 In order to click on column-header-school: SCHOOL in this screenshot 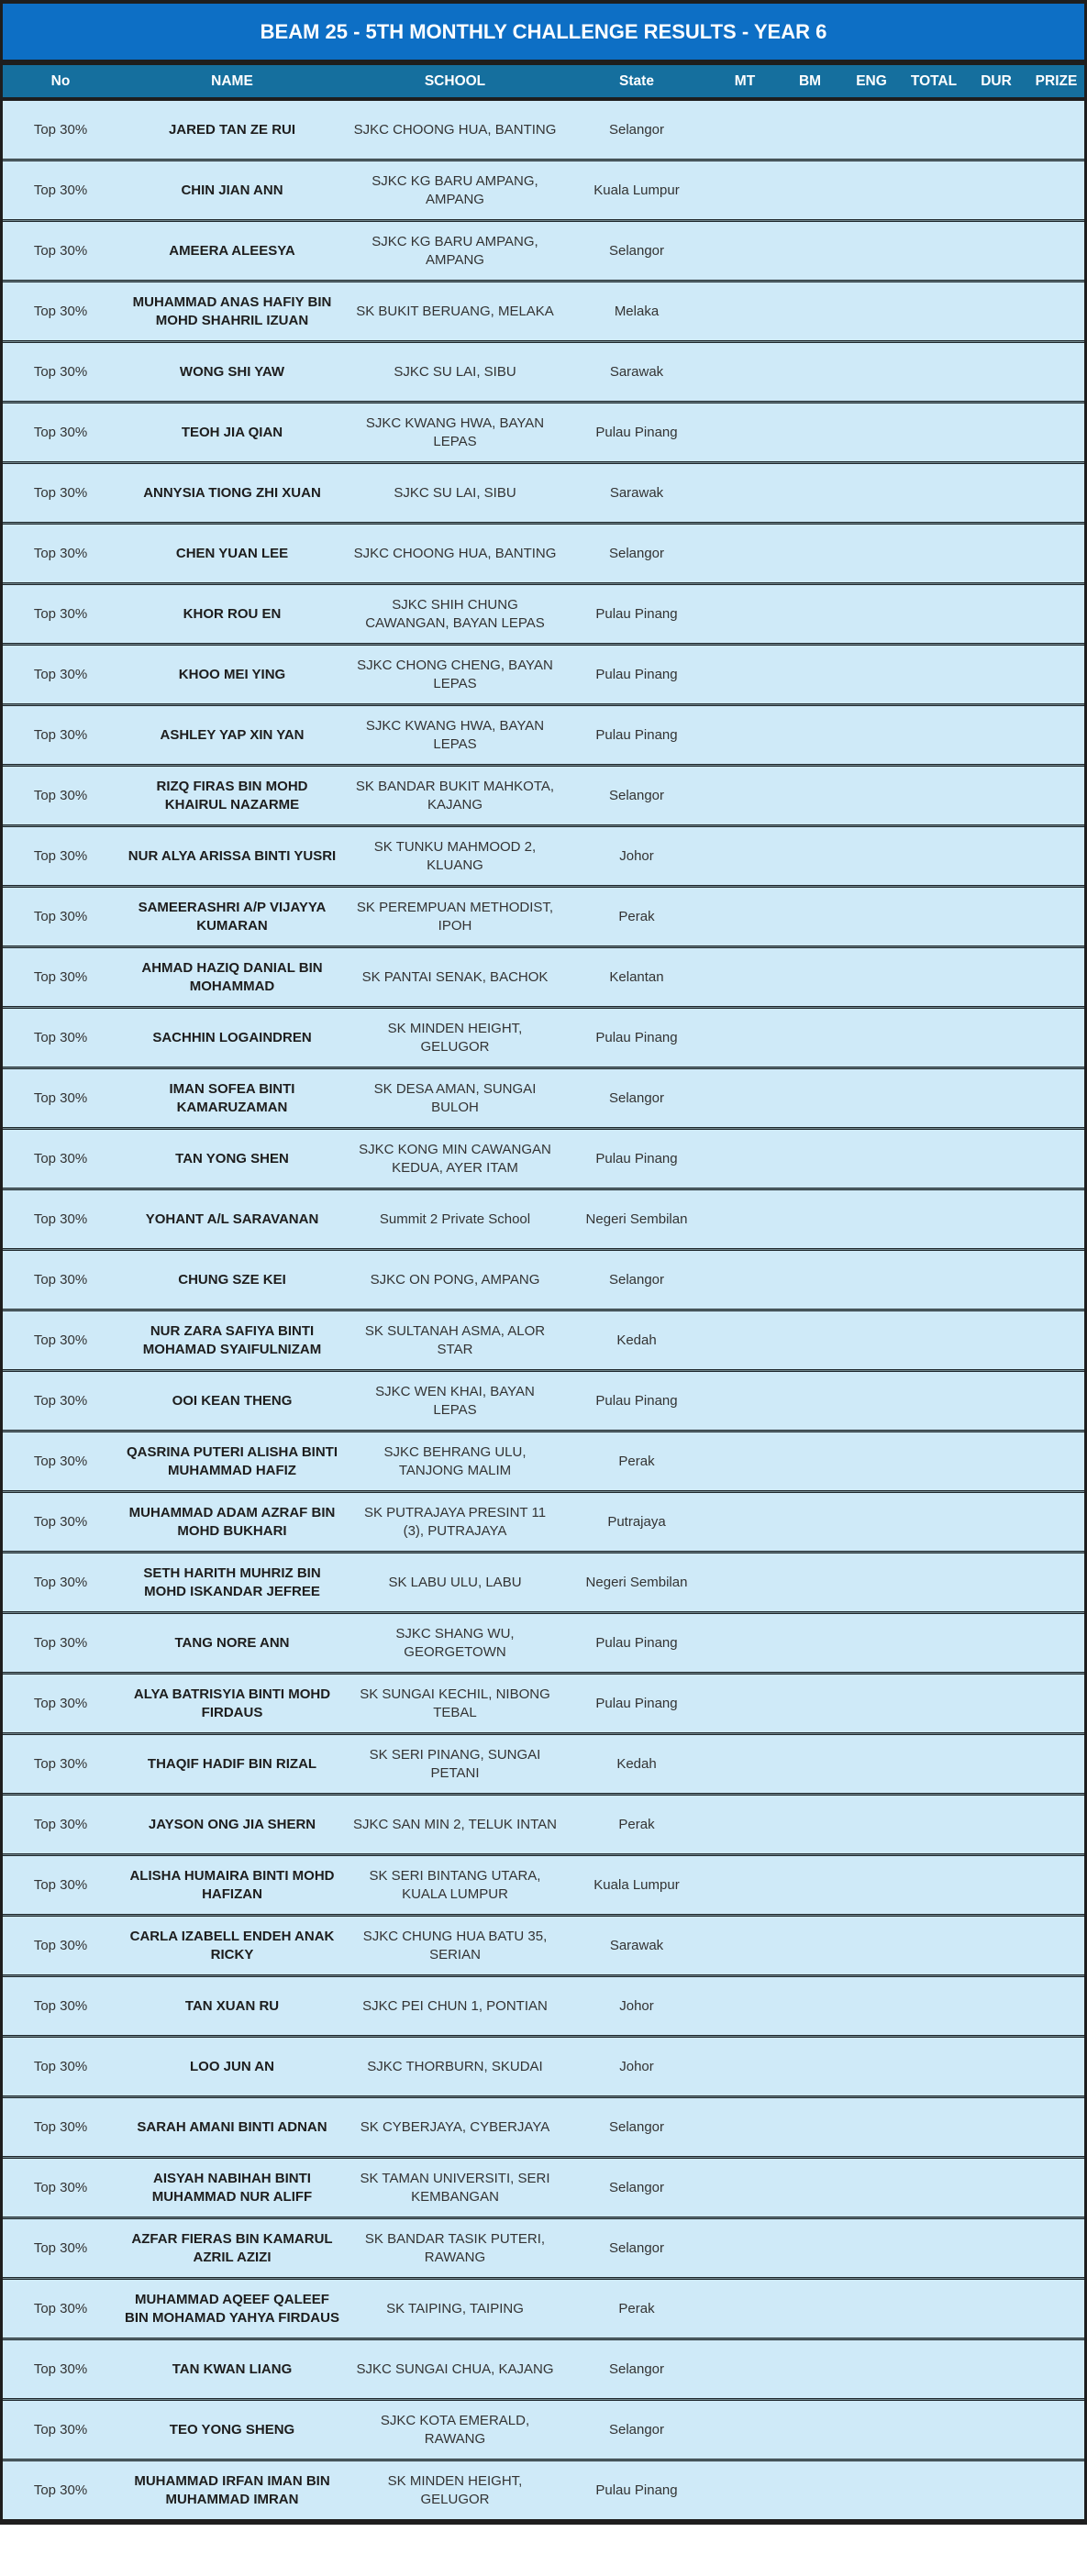, I will do `click(455, 80)`.